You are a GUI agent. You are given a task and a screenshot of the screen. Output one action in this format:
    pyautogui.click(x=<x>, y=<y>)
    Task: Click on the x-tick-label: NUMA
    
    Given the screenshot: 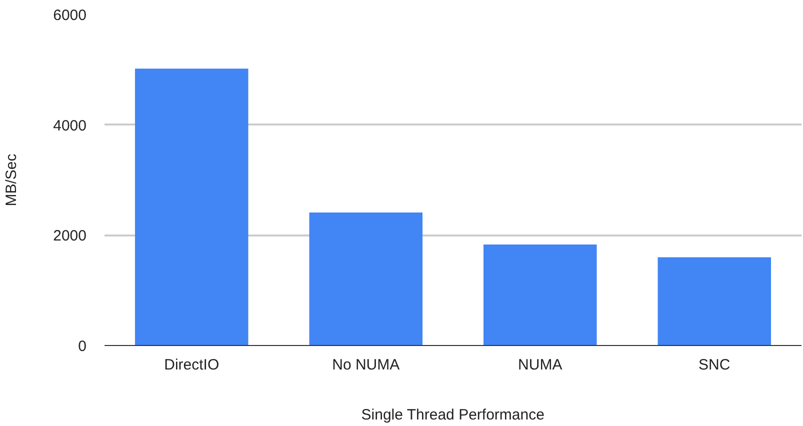 What is the action you would take?
    pyautogui.click(x=540, y=365)
    